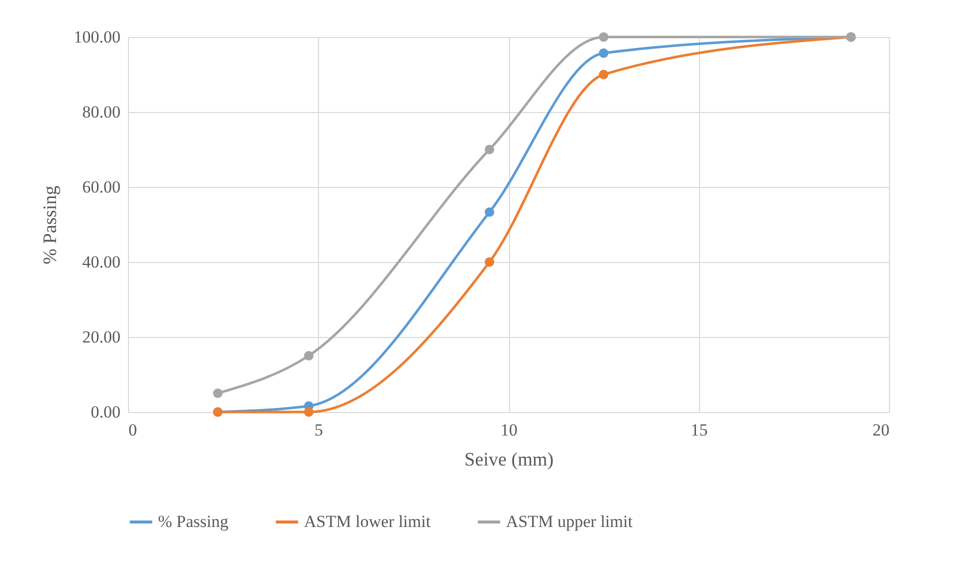  Describe the element at coordinates (569, 521) in the screenshot. I see `legend-label: ASTM upper limit` at that location.